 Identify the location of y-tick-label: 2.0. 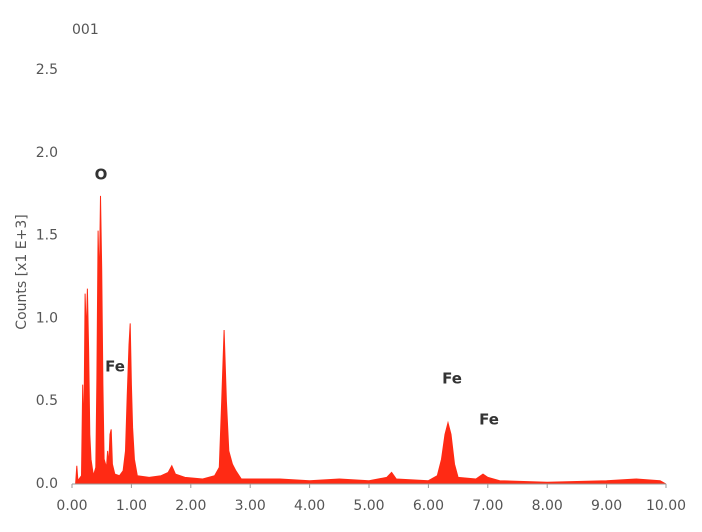
(47, 153).